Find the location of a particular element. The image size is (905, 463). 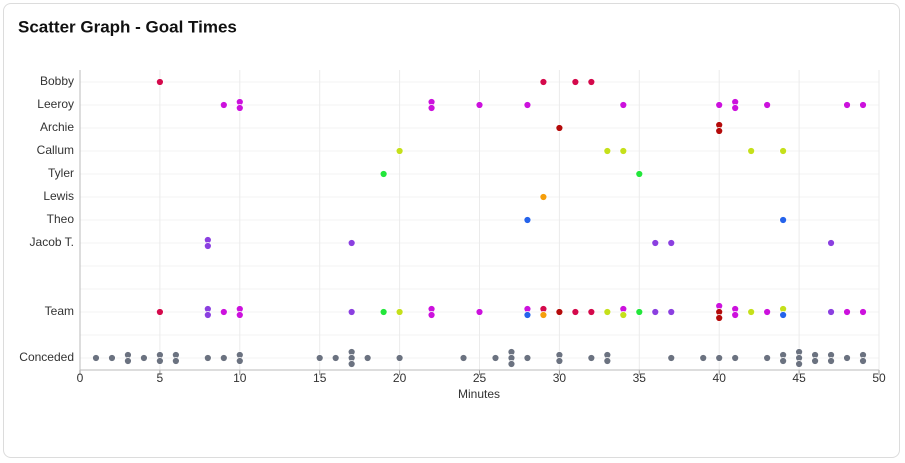

y-tick-label: Conceded is located at coordinates (46, 357).